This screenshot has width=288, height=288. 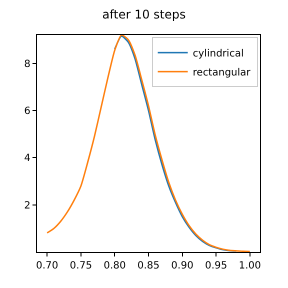 What do you see at coordinates (182, 266) in the screenshot?
I see `x-tick-label: 0.90` at bounding box center [182, 266].